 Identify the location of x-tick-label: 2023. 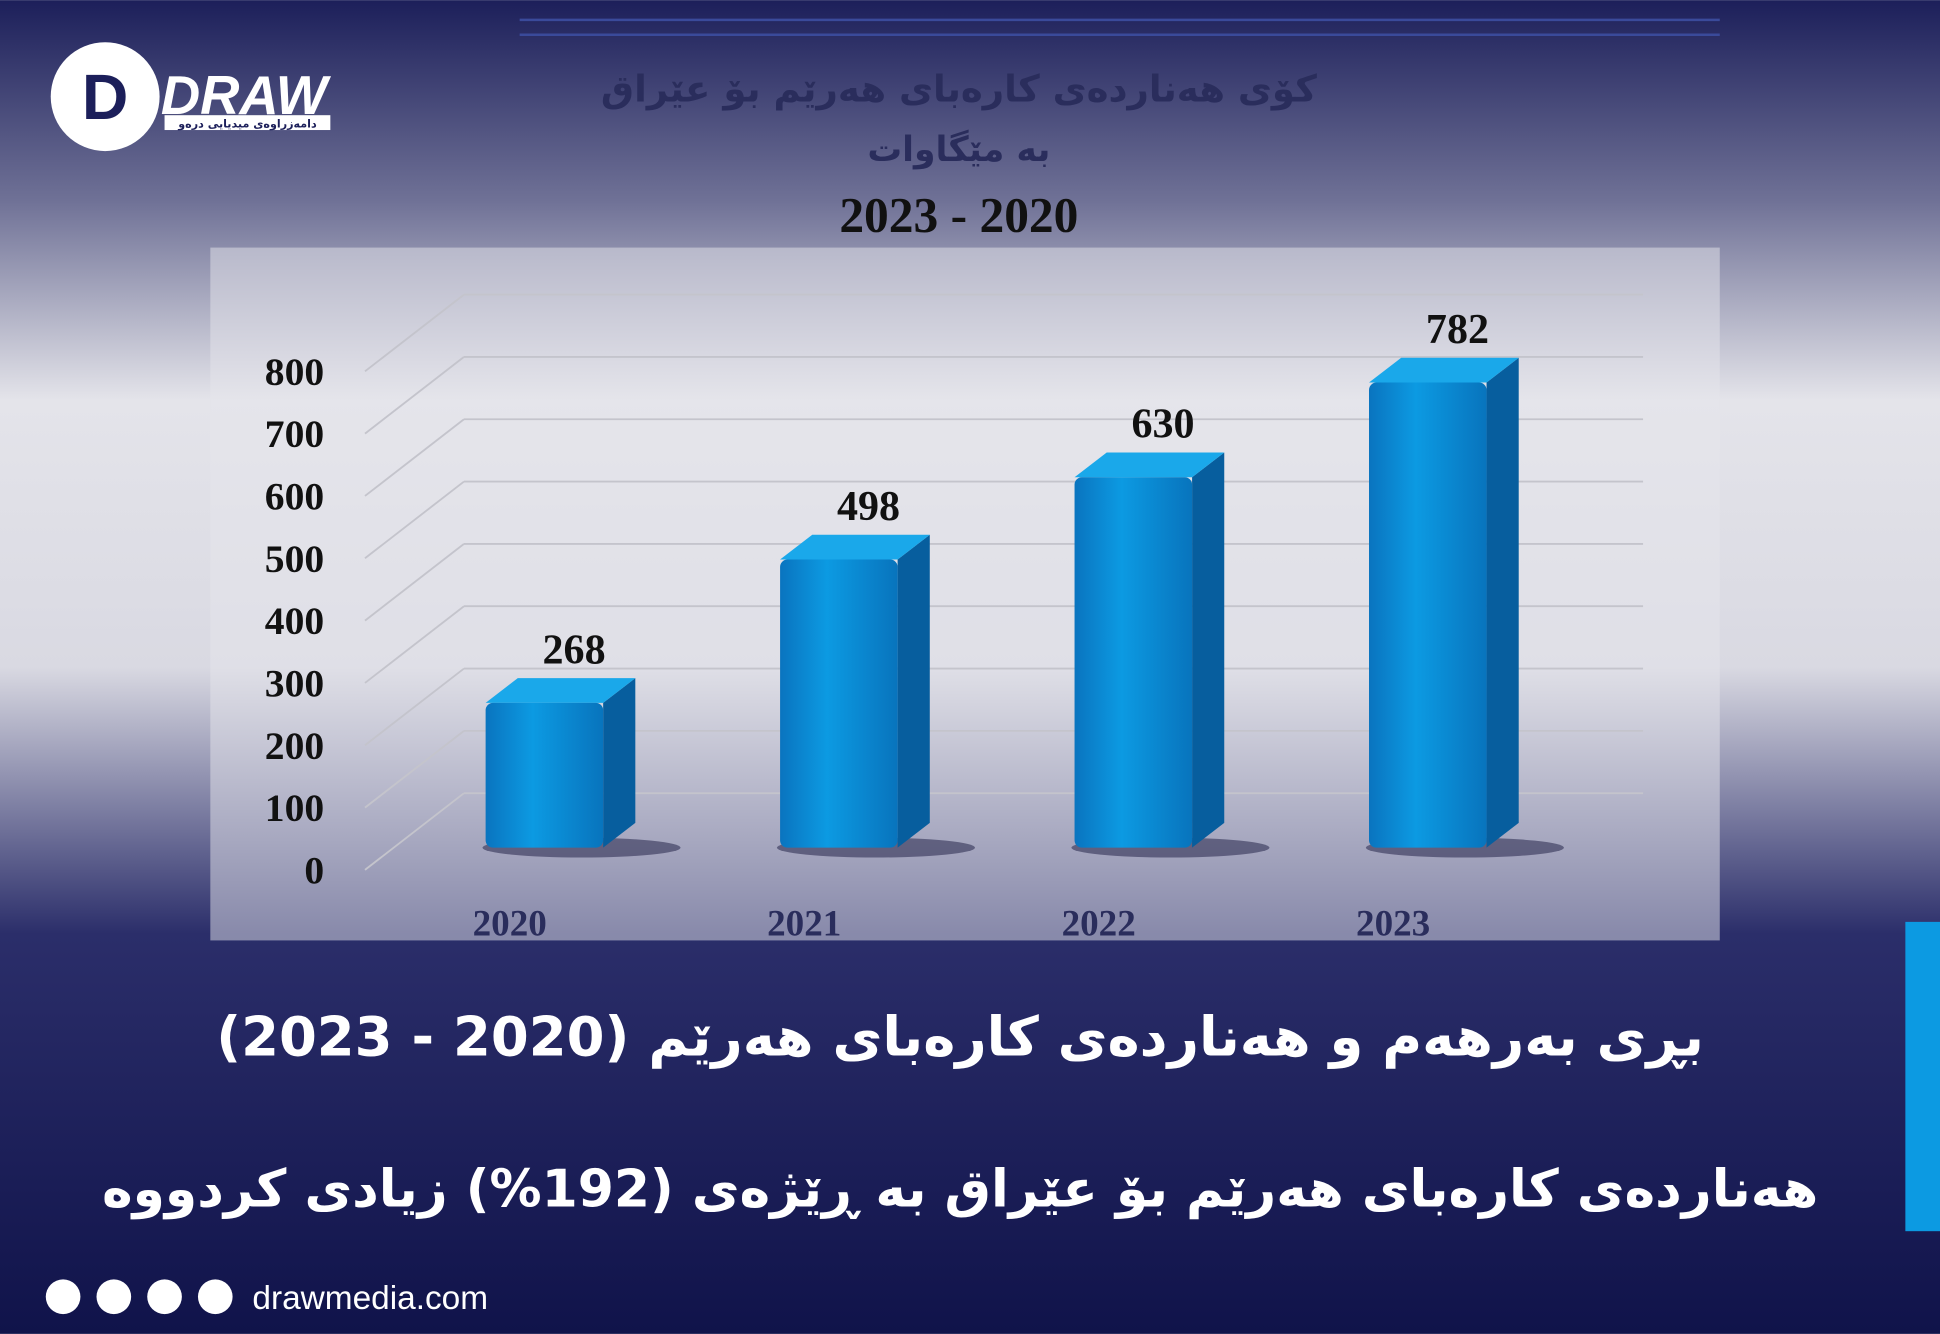
(1393, 923).